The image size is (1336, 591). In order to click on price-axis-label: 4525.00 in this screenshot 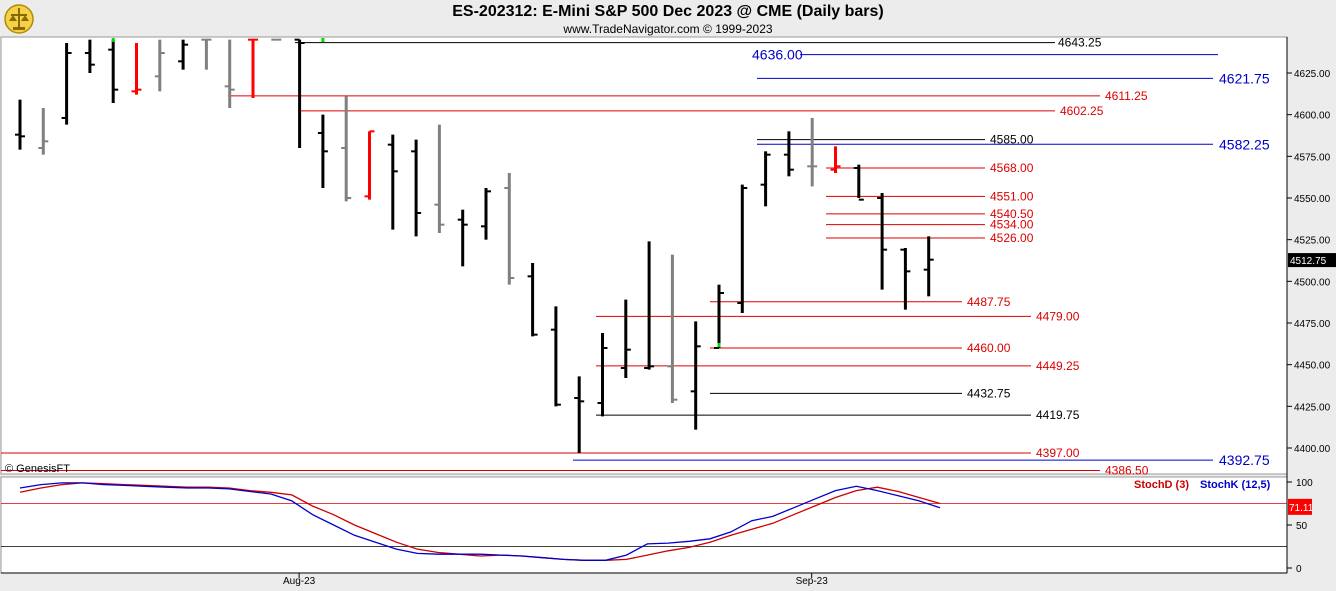, I will do `click(1312, 241)`.